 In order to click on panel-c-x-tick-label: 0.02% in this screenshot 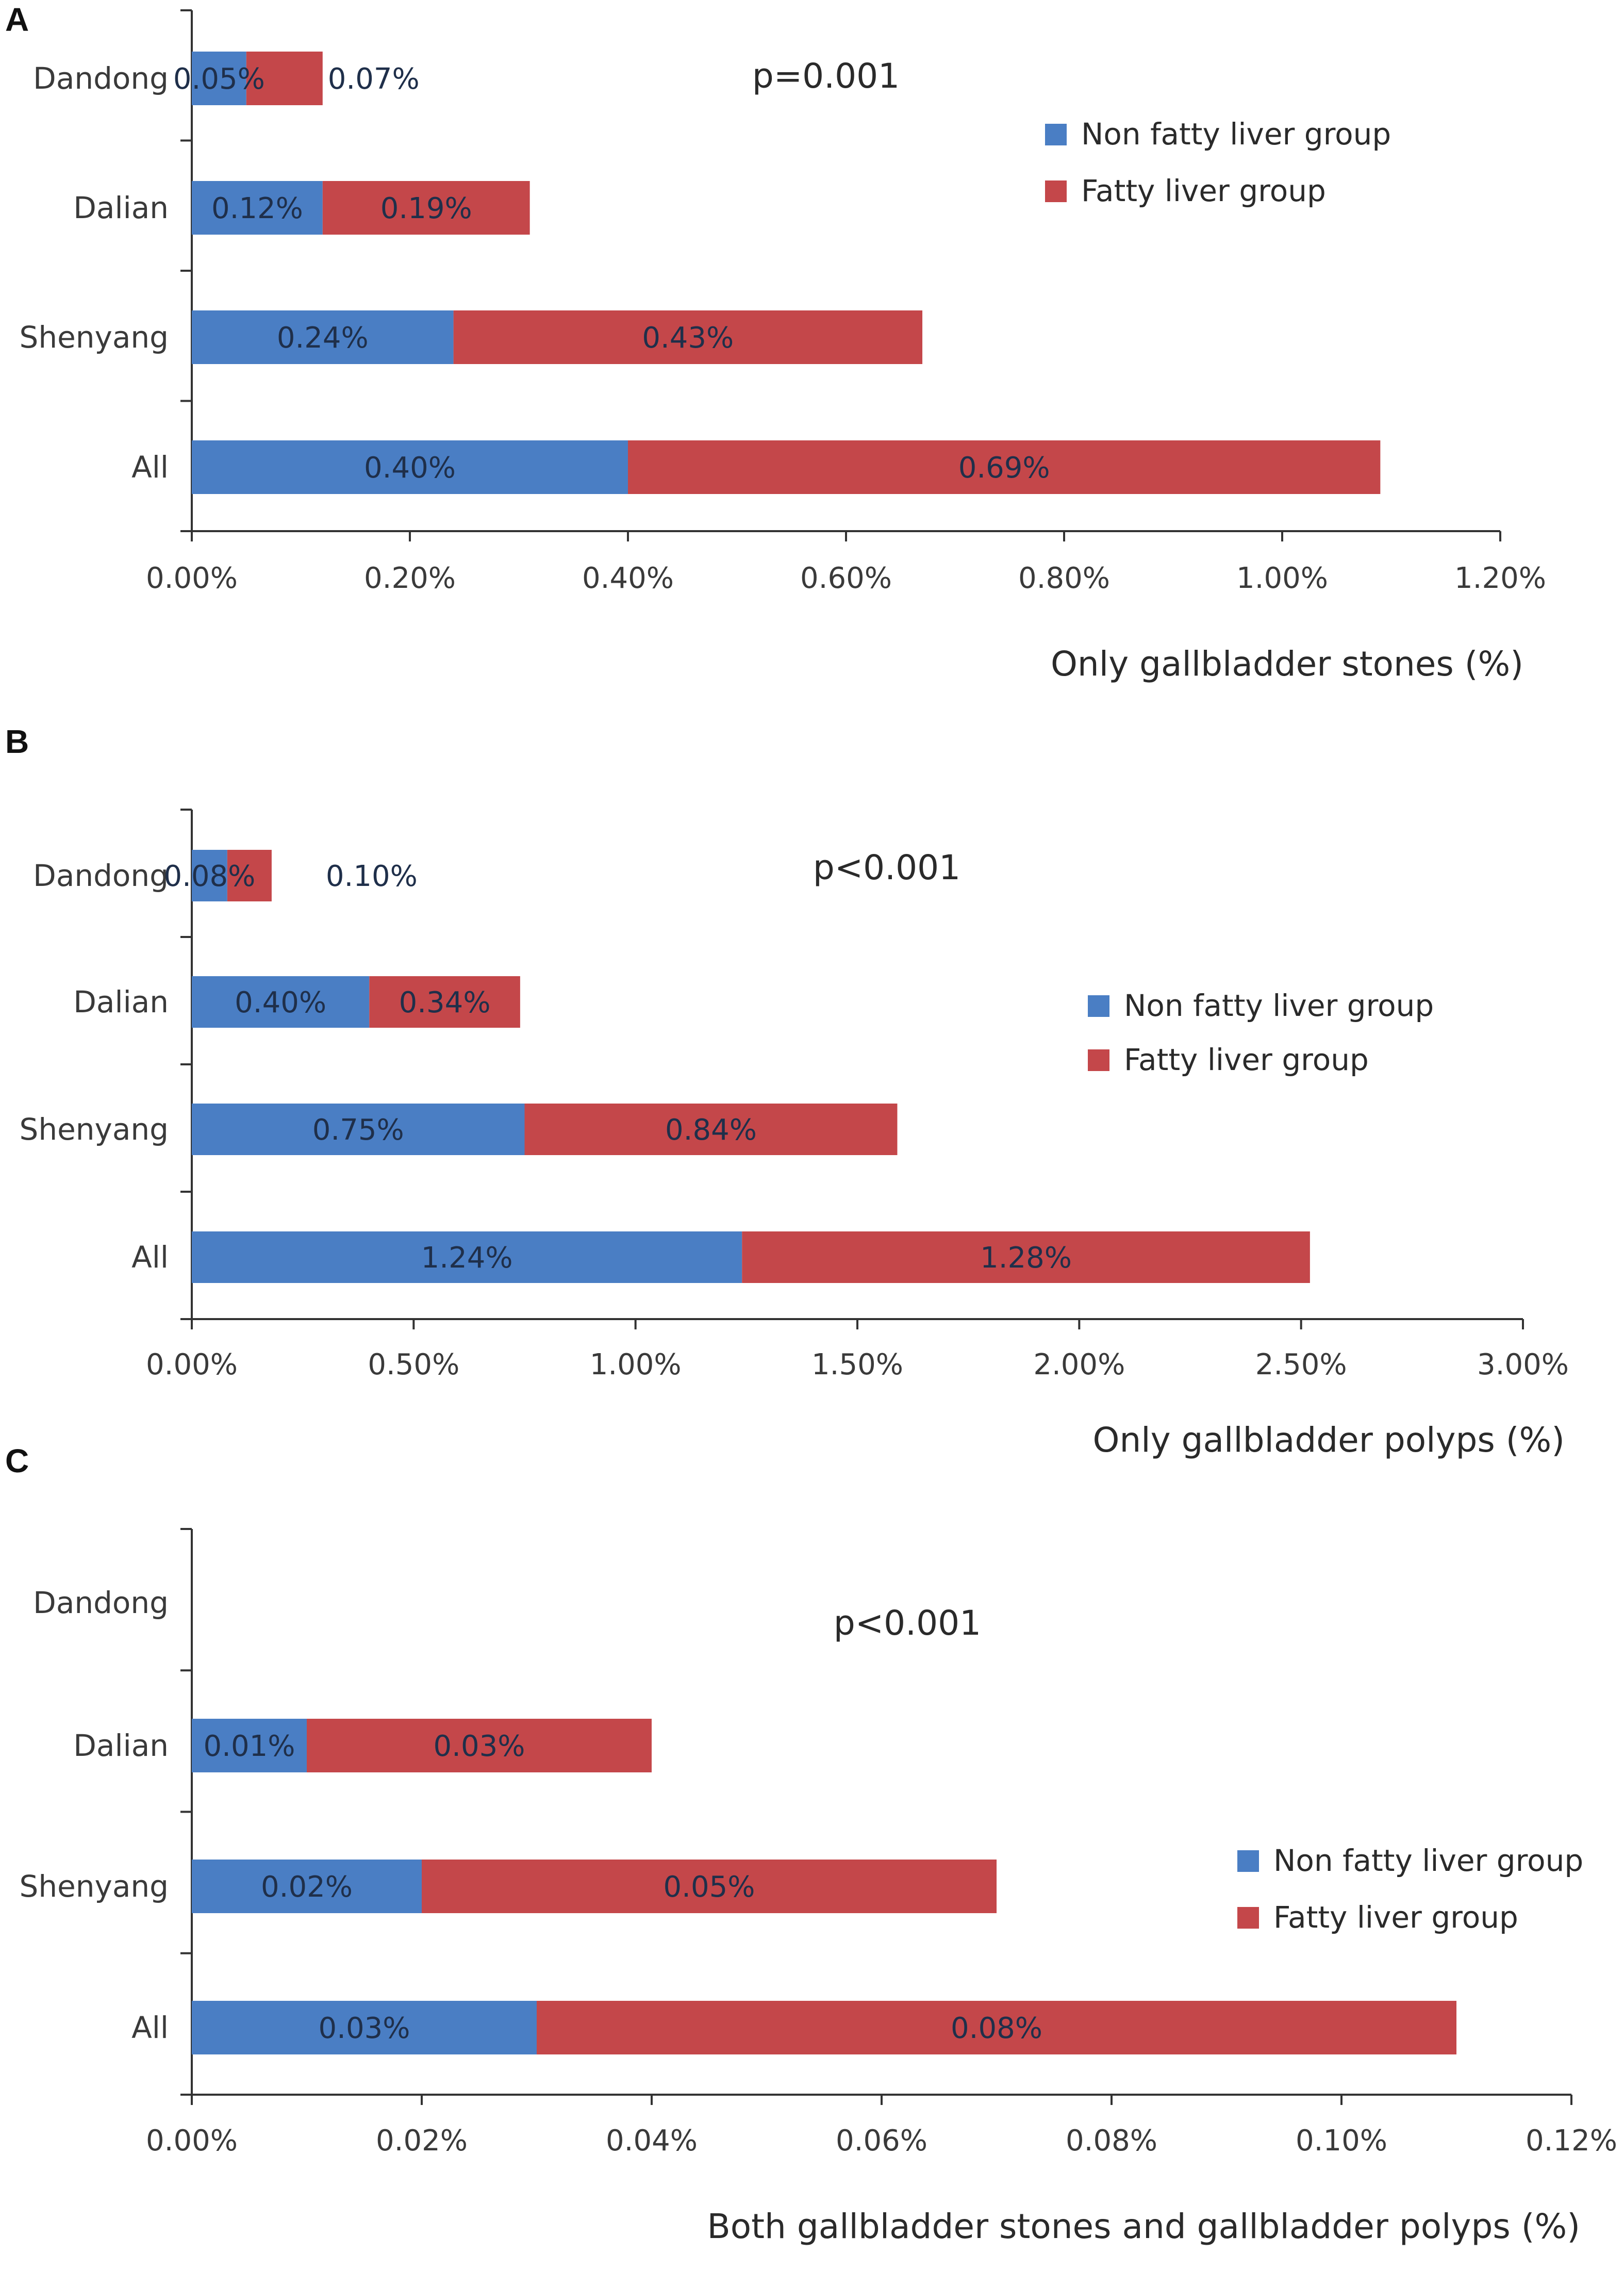, I will do `click(422, 2141)`.